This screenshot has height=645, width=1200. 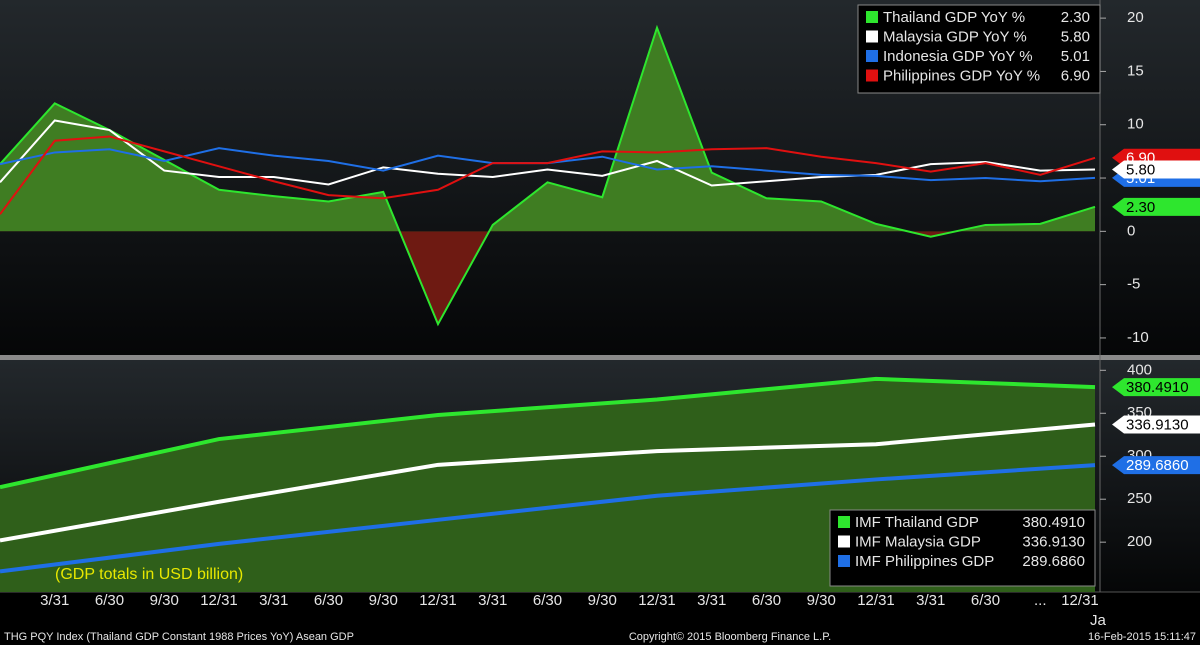 I want to click on value-tag-label: 380.4910, so click(x=1157, y=387).